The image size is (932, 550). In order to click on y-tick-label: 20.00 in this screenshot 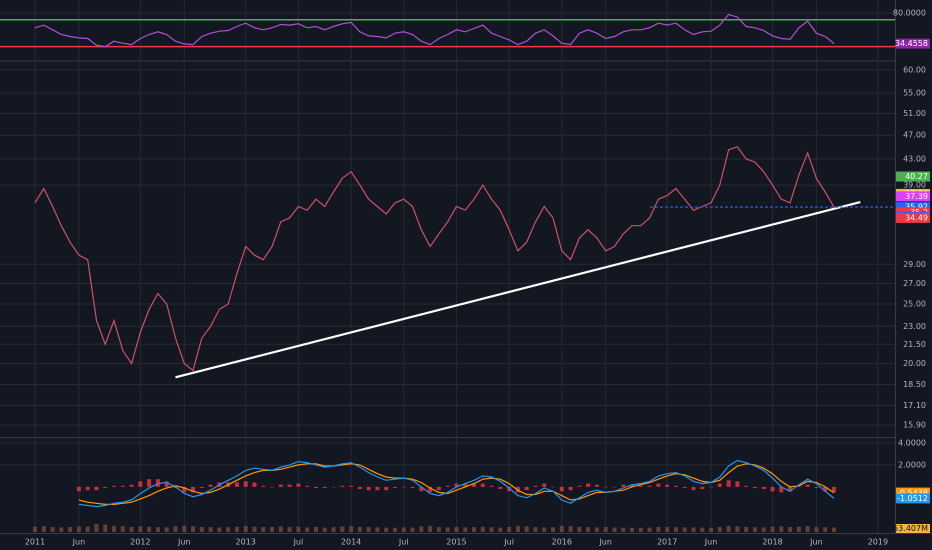, I will do `click(914, 363)`.